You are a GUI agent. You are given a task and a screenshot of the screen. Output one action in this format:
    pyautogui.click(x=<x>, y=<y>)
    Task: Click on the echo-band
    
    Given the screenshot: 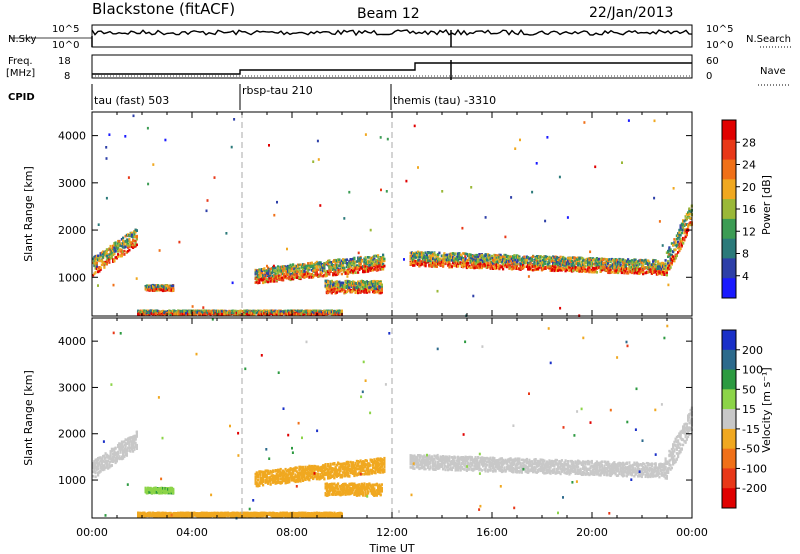 What is the action you would take?
    pyautogui.click(x=320, y=269)
    